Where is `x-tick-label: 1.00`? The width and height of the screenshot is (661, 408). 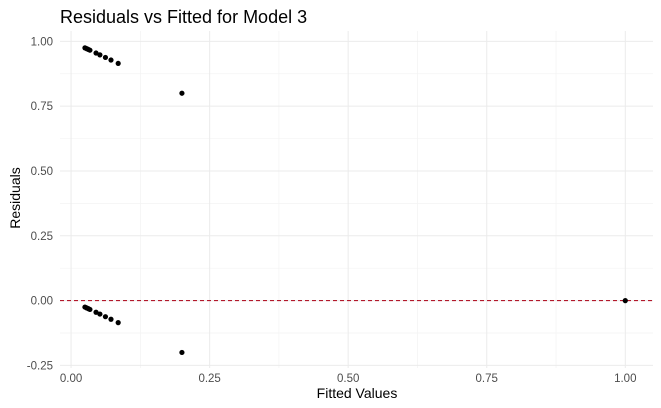 x-tick-label: 1.00 is located at coordinates (625, 379).